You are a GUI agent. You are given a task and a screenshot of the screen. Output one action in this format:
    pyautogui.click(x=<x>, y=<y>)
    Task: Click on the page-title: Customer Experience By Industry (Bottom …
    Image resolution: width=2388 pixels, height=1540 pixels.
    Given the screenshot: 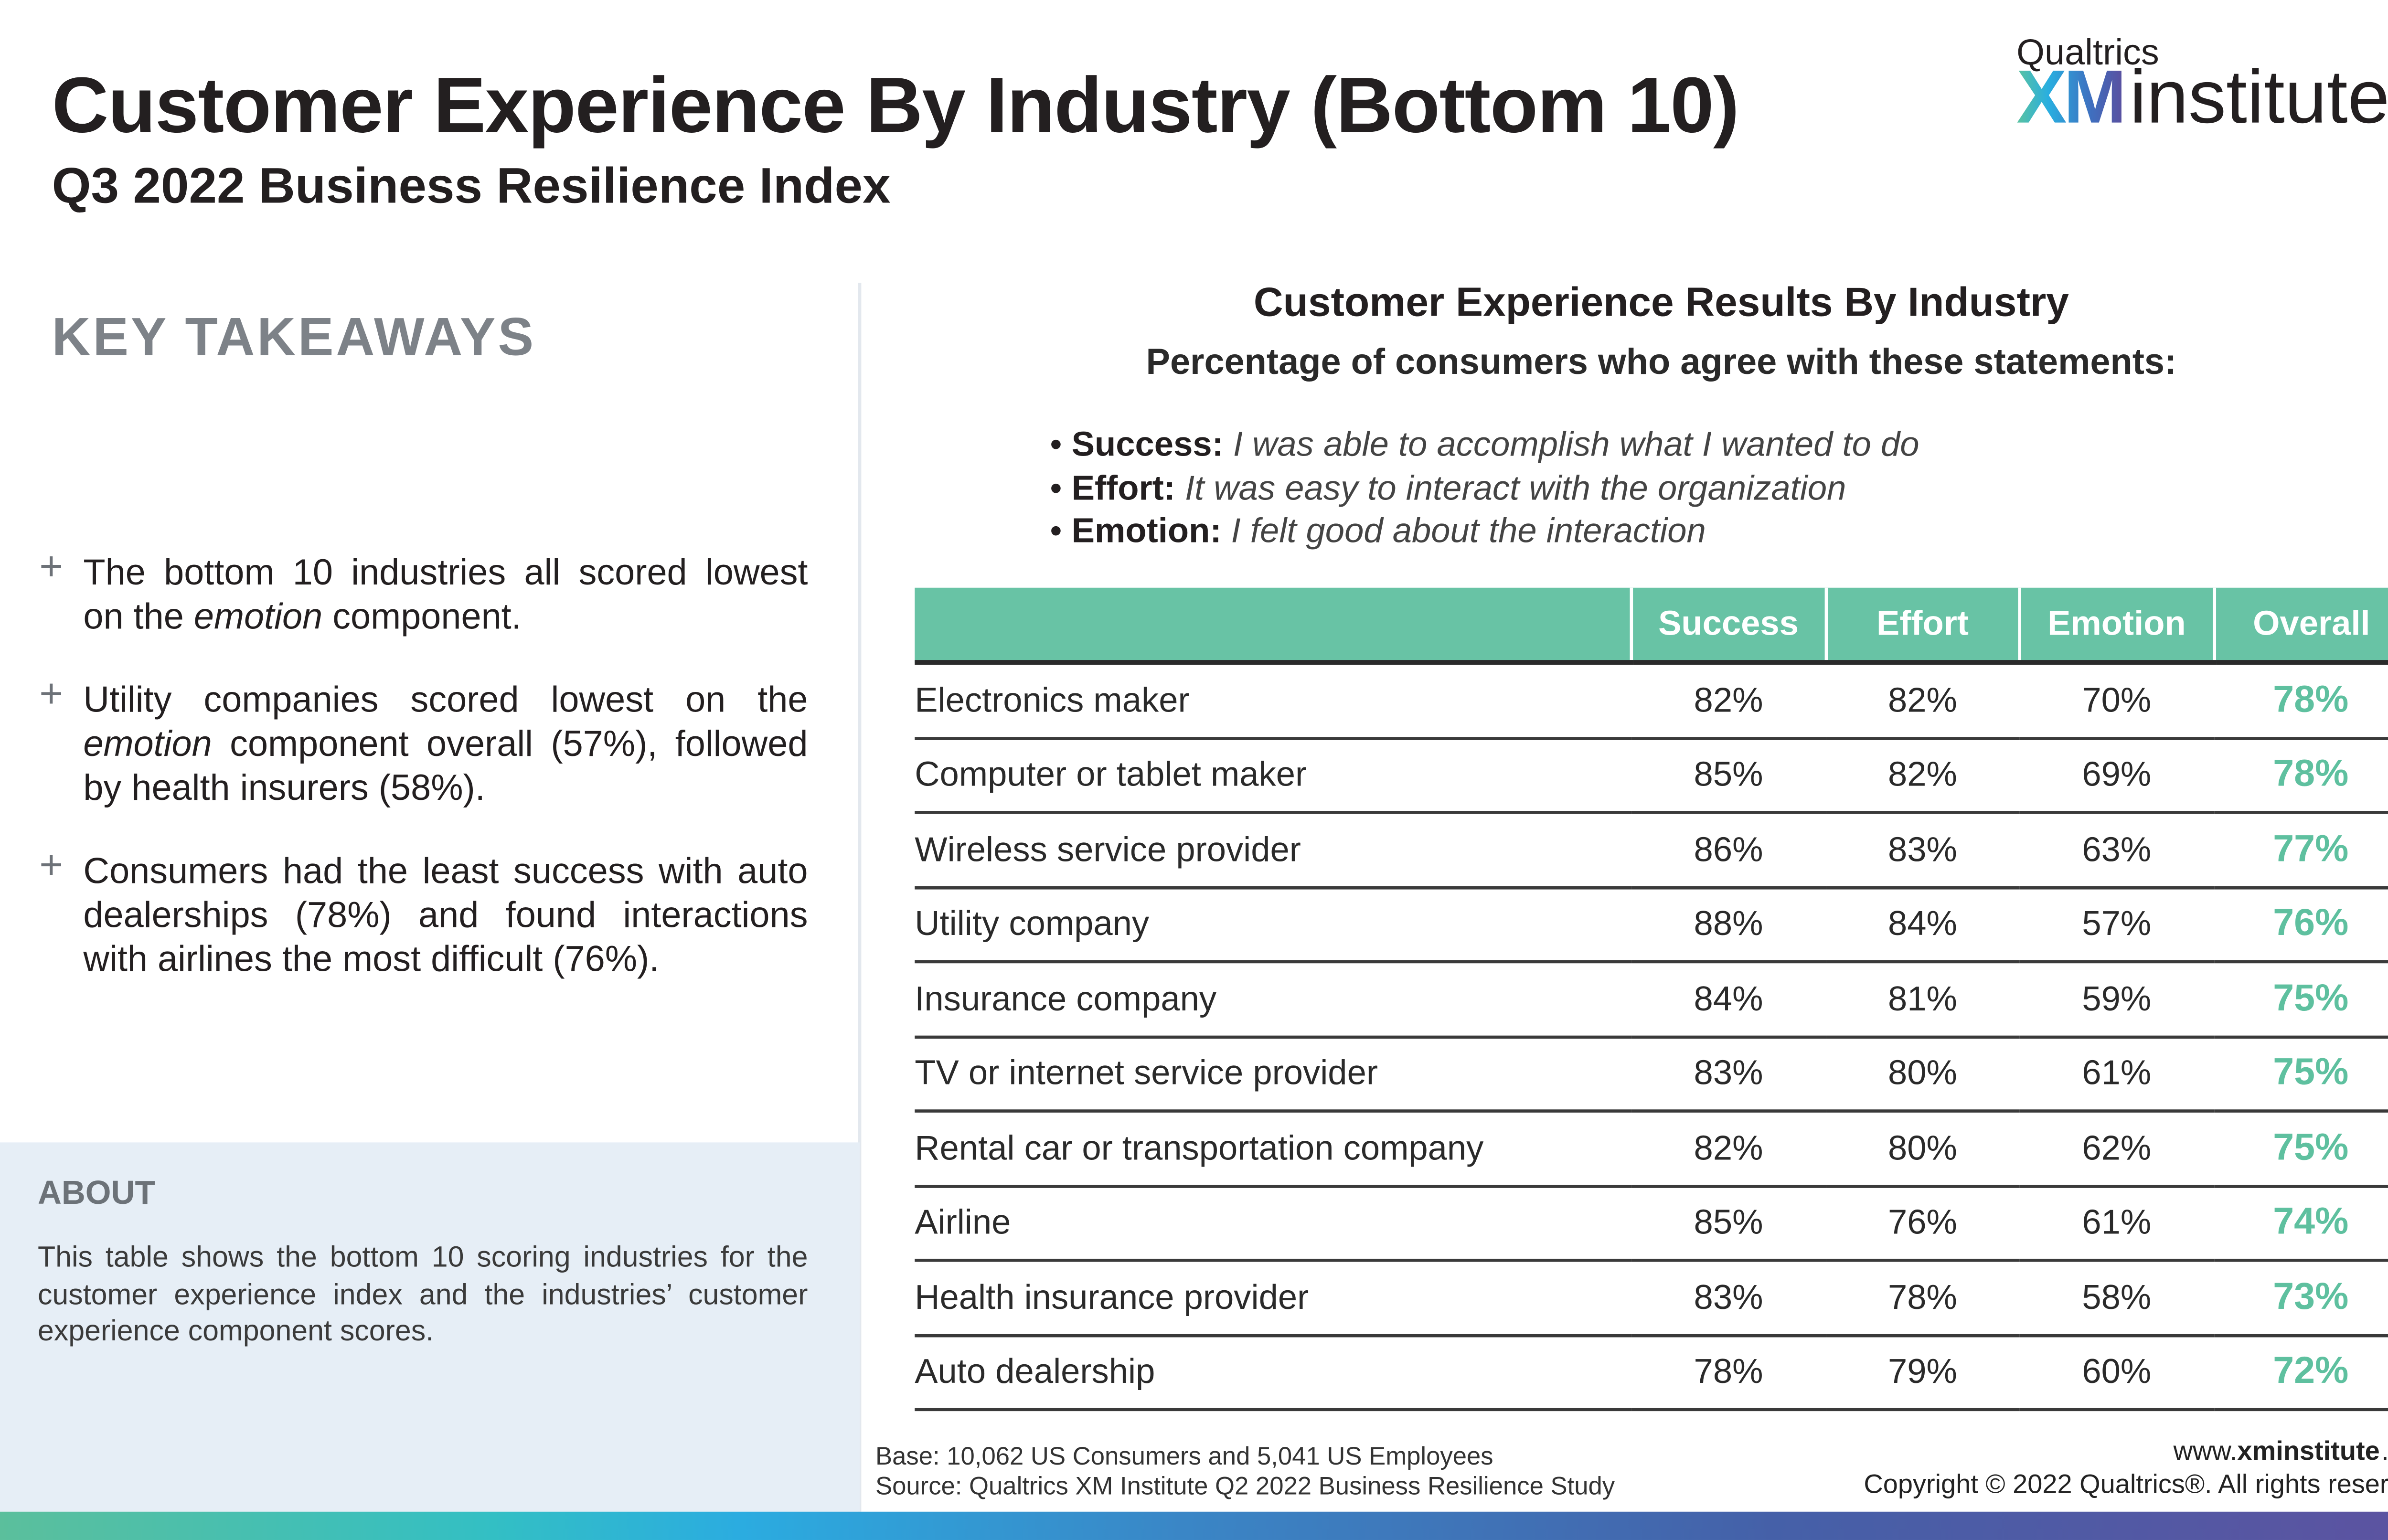 What is the action you would take?
    pyautogui.click(x=895, y=105)
    